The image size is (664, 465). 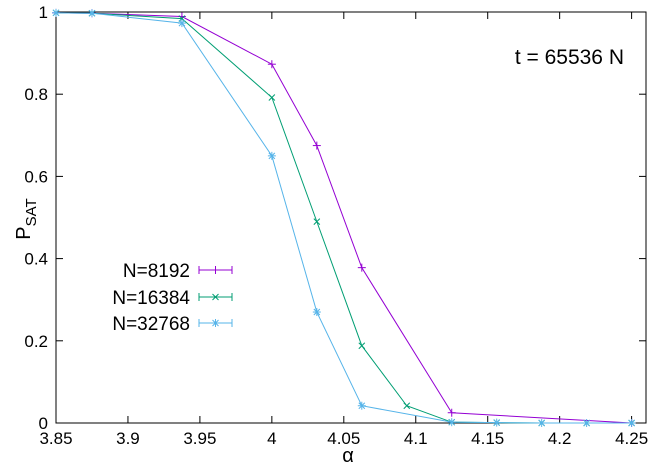 What do you see at coordinates (416, 438) in the screenshot?
I see `x-tick-label: 4.1` at bounding box center [416, 438].